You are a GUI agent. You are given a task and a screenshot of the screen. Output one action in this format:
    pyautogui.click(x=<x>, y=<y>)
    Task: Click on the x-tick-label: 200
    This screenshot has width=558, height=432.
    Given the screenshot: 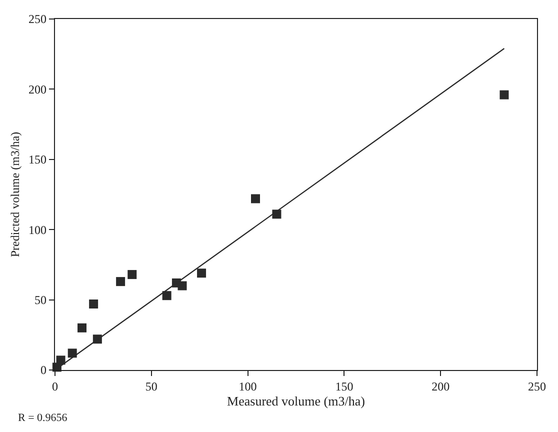 What is the action you would take?
    pyautogui.click(x=441, y=387)
    